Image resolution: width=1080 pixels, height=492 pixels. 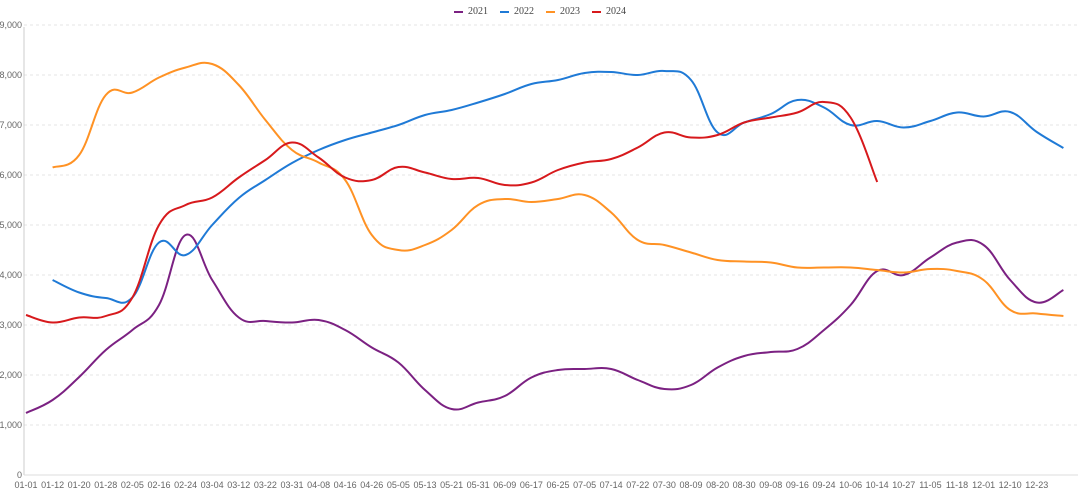 What do you see at coordinates (265, 485) in the screenshot?
I see `x-tick-label: 03-22` at bounding box center [265, 485].